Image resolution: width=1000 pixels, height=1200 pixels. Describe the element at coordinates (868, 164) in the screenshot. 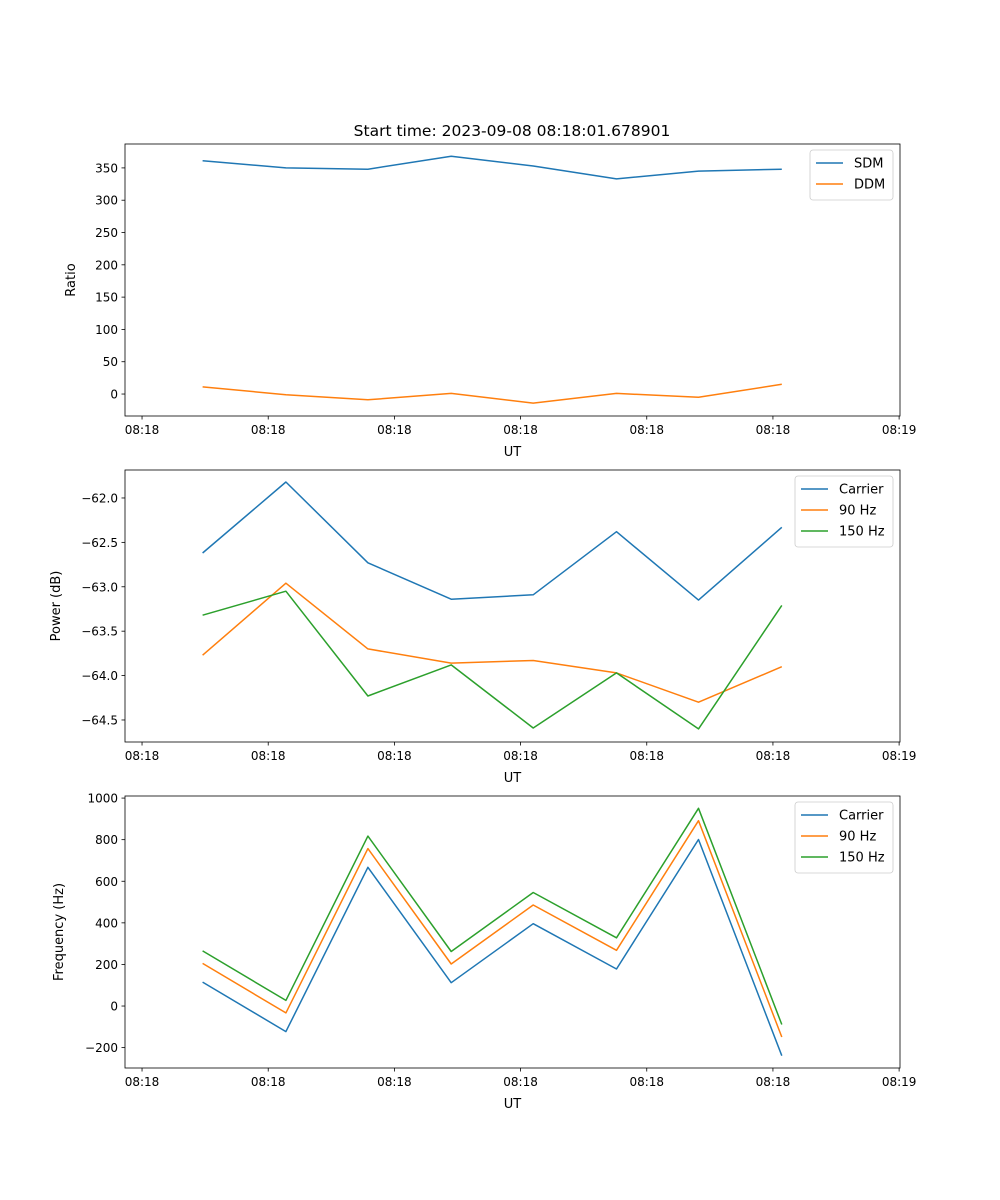

I see `legend-label: SDM` at that location.